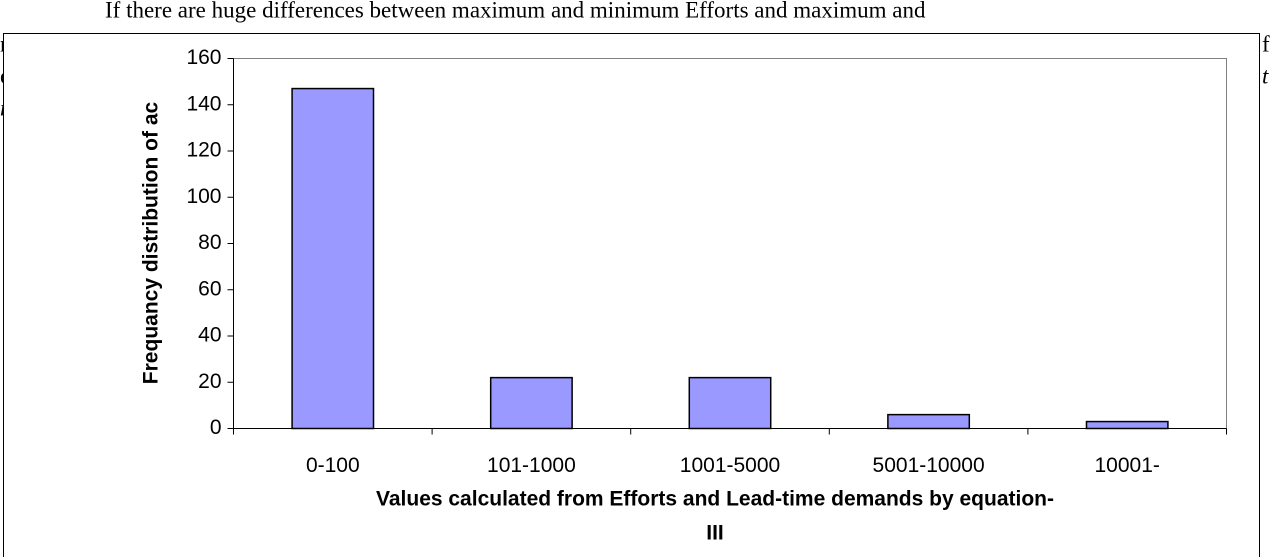 This screenshot has height=557, width=1272. What do you see at coordinates (203, 103) in the screenshot?
I see `y-tick-label: 140` at bounding box center [203, 103].